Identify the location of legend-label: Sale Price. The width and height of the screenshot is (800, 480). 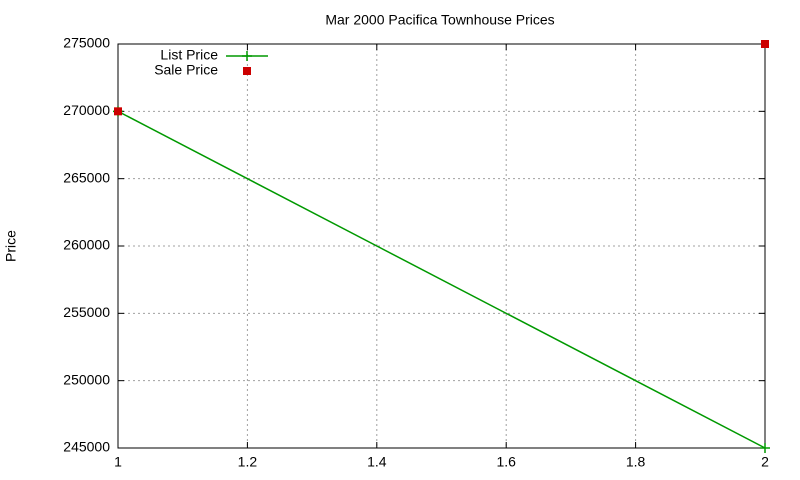
(186, 70).